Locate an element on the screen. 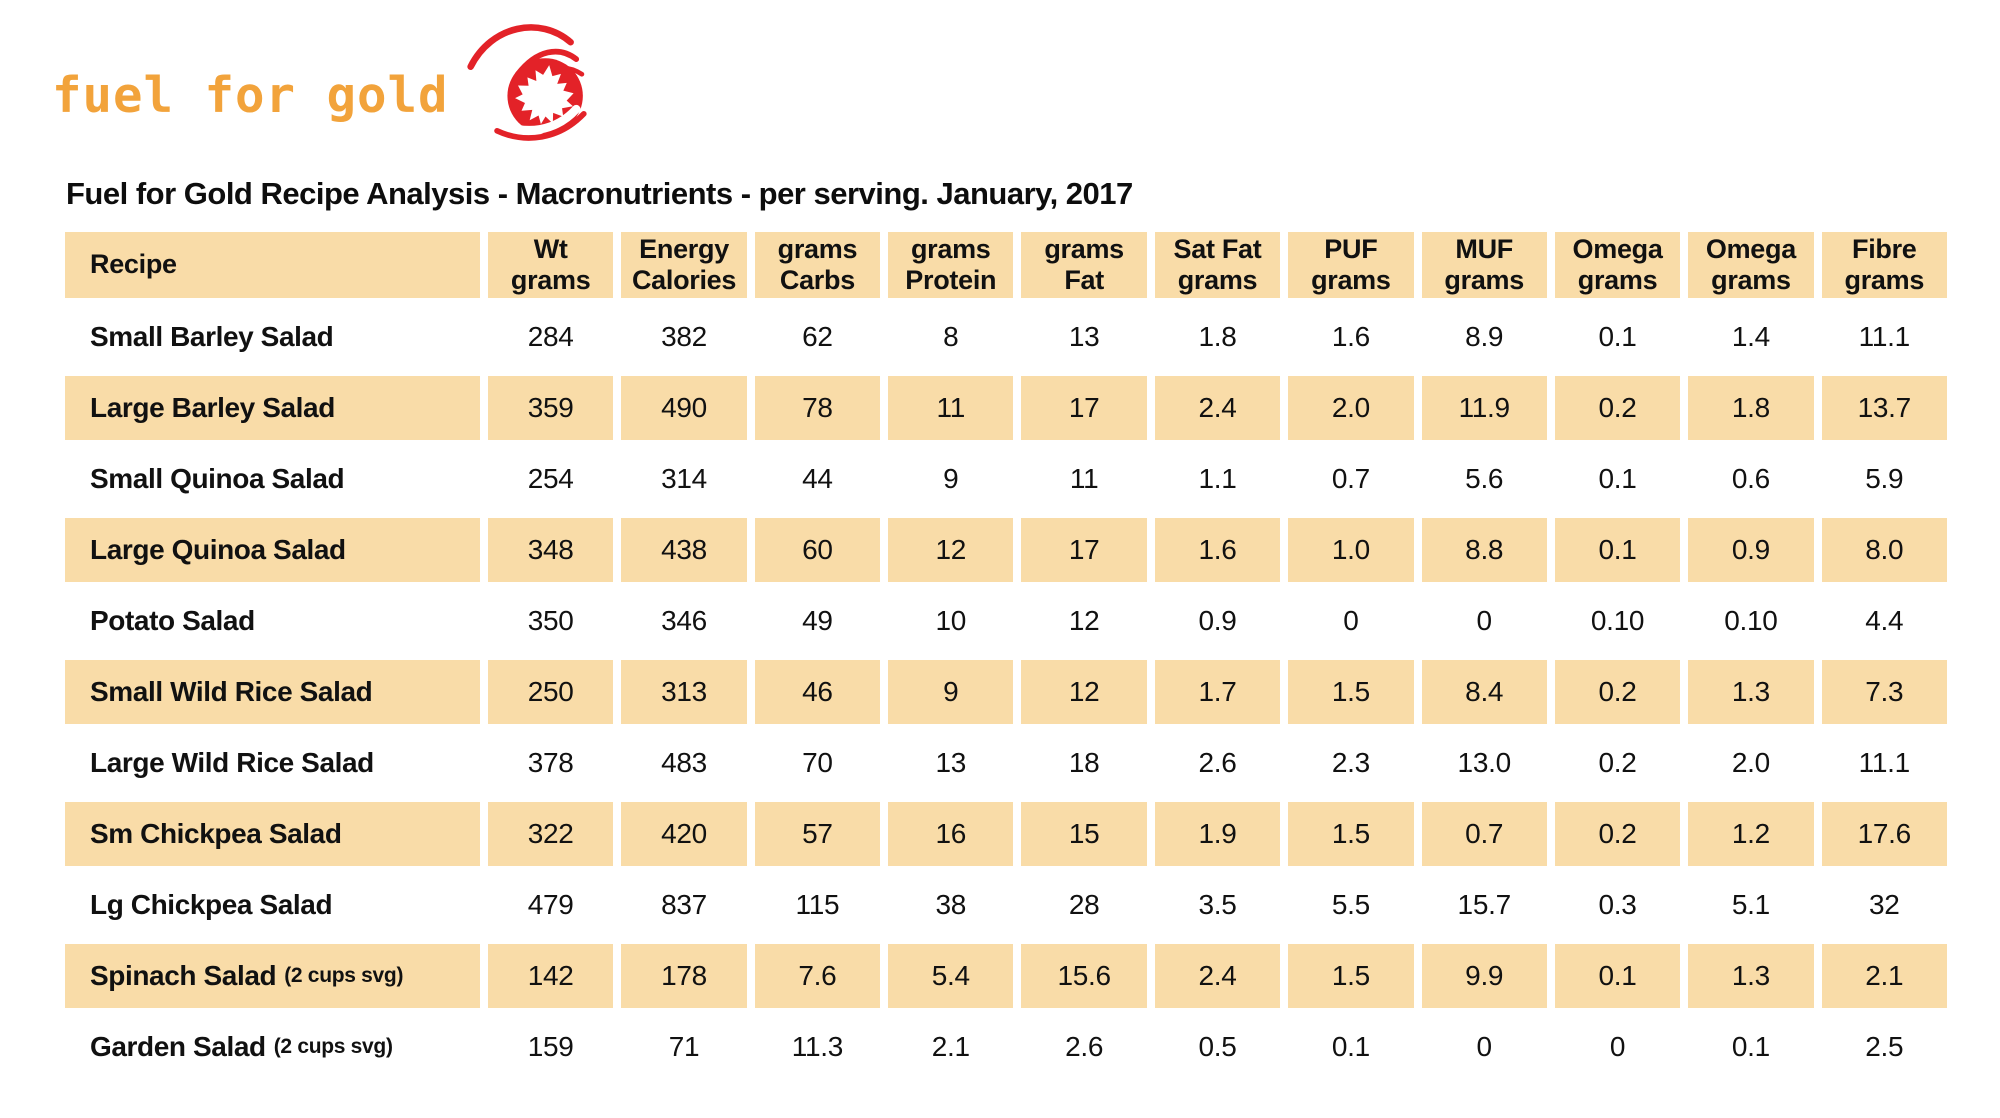  value-cell-carbs: 49 is located at coordinates (817, 620).